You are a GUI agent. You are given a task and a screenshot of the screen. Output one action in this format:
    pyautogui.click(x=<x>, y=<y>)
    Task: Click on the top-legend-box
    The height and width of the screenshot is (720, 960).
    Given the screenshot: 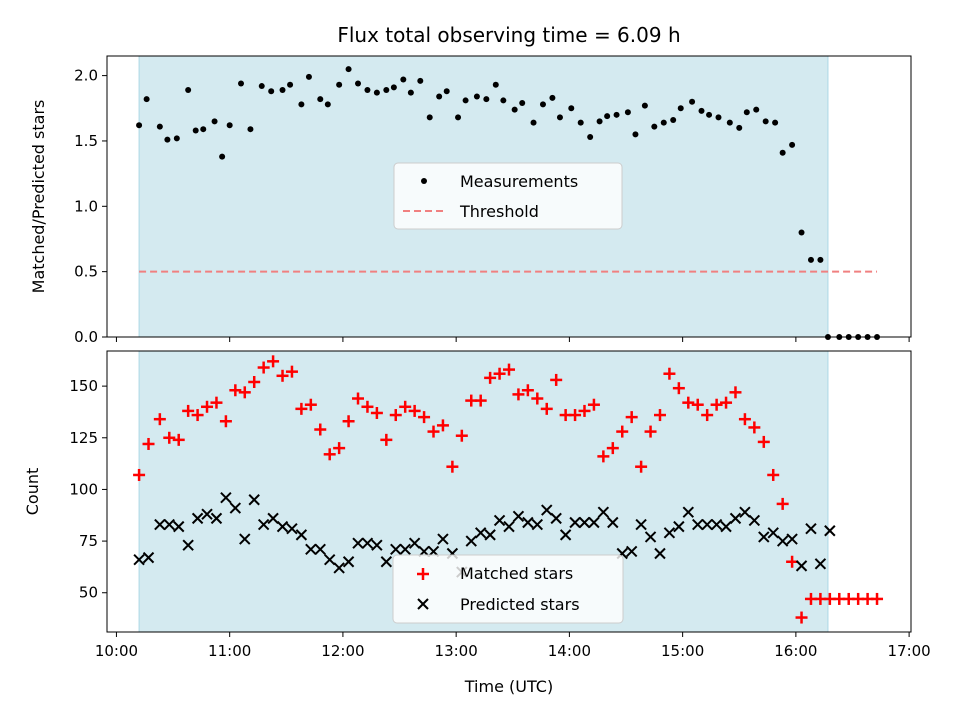 What is the action you would take?
    pyautogui.click(x=508, y=196)
    